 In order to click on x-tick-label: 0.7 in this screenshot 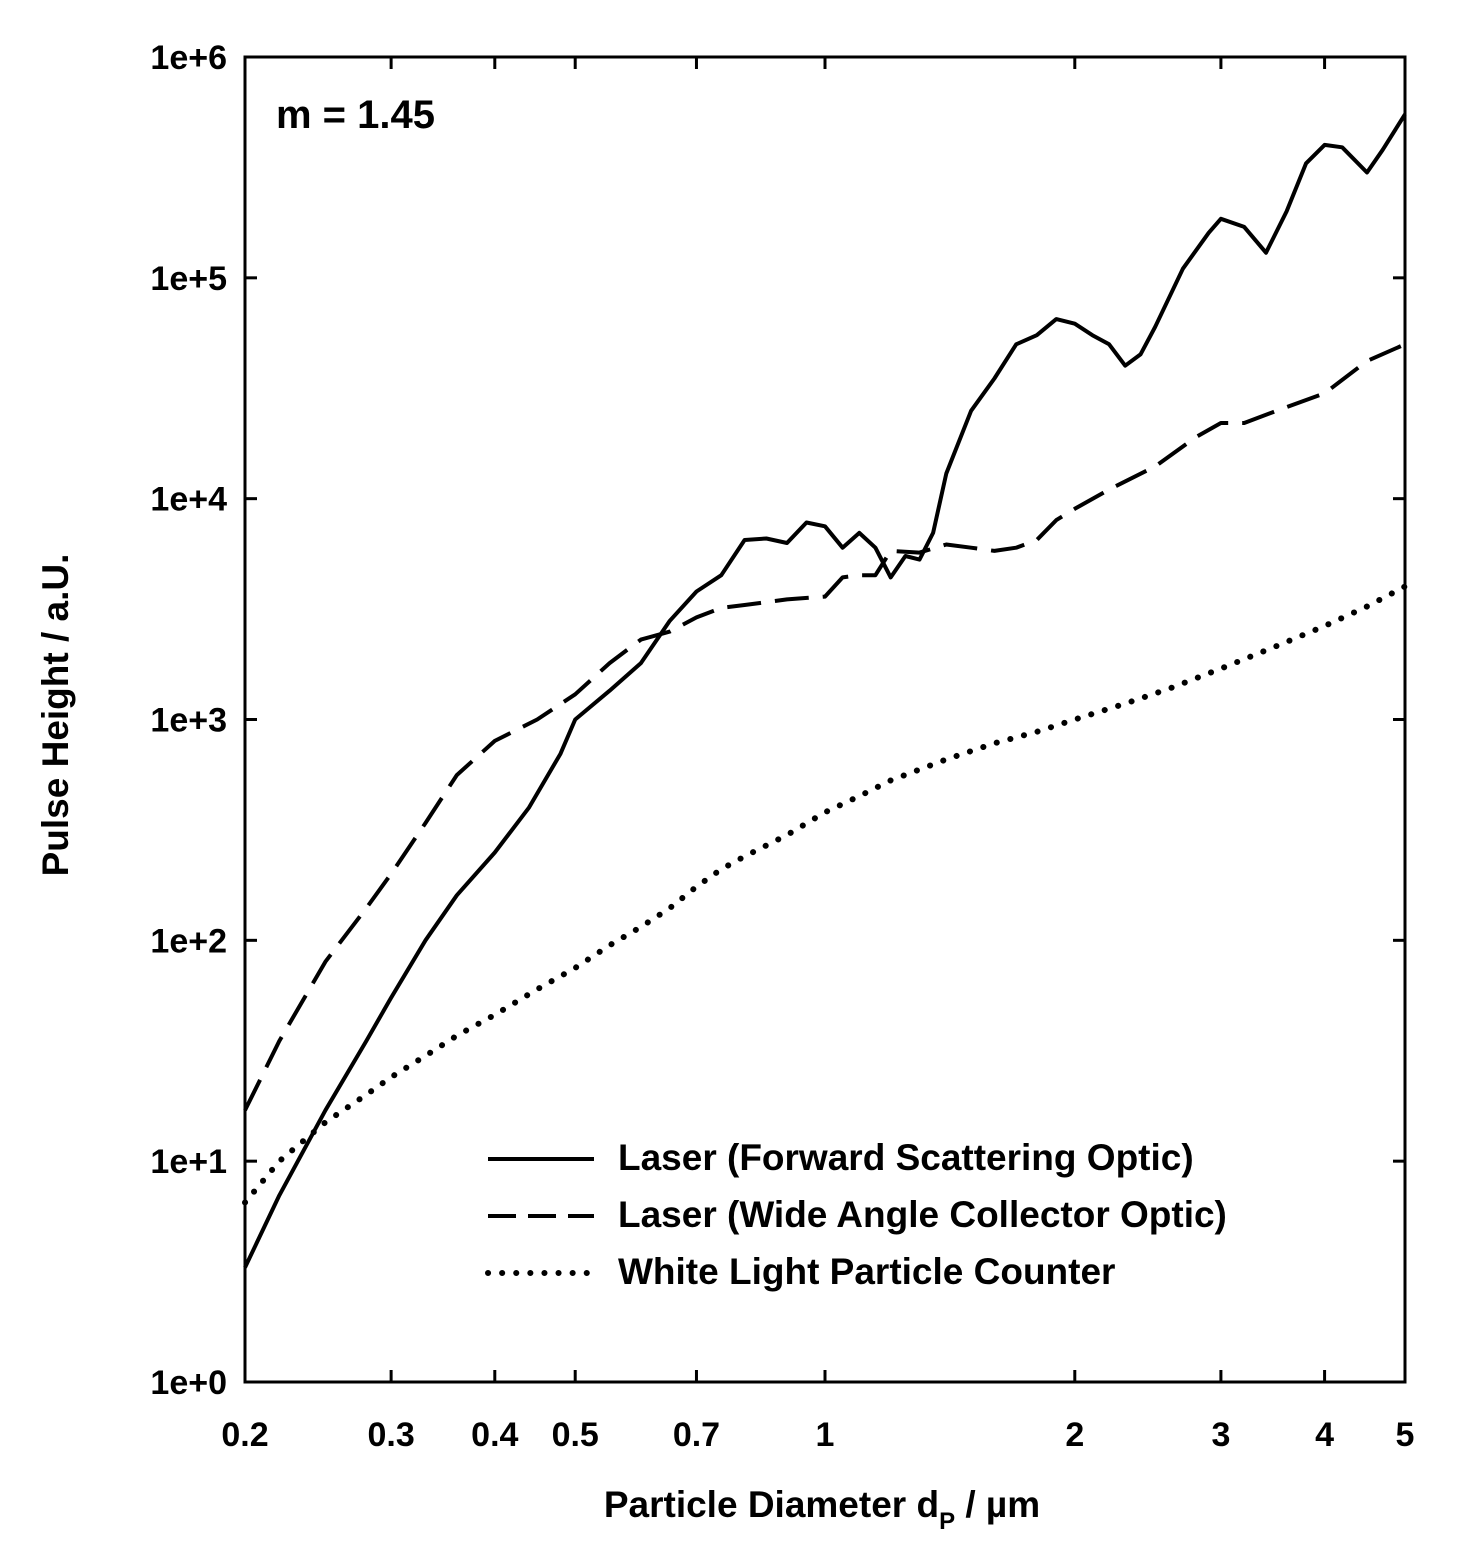, I will do `click(696, 1435)`.